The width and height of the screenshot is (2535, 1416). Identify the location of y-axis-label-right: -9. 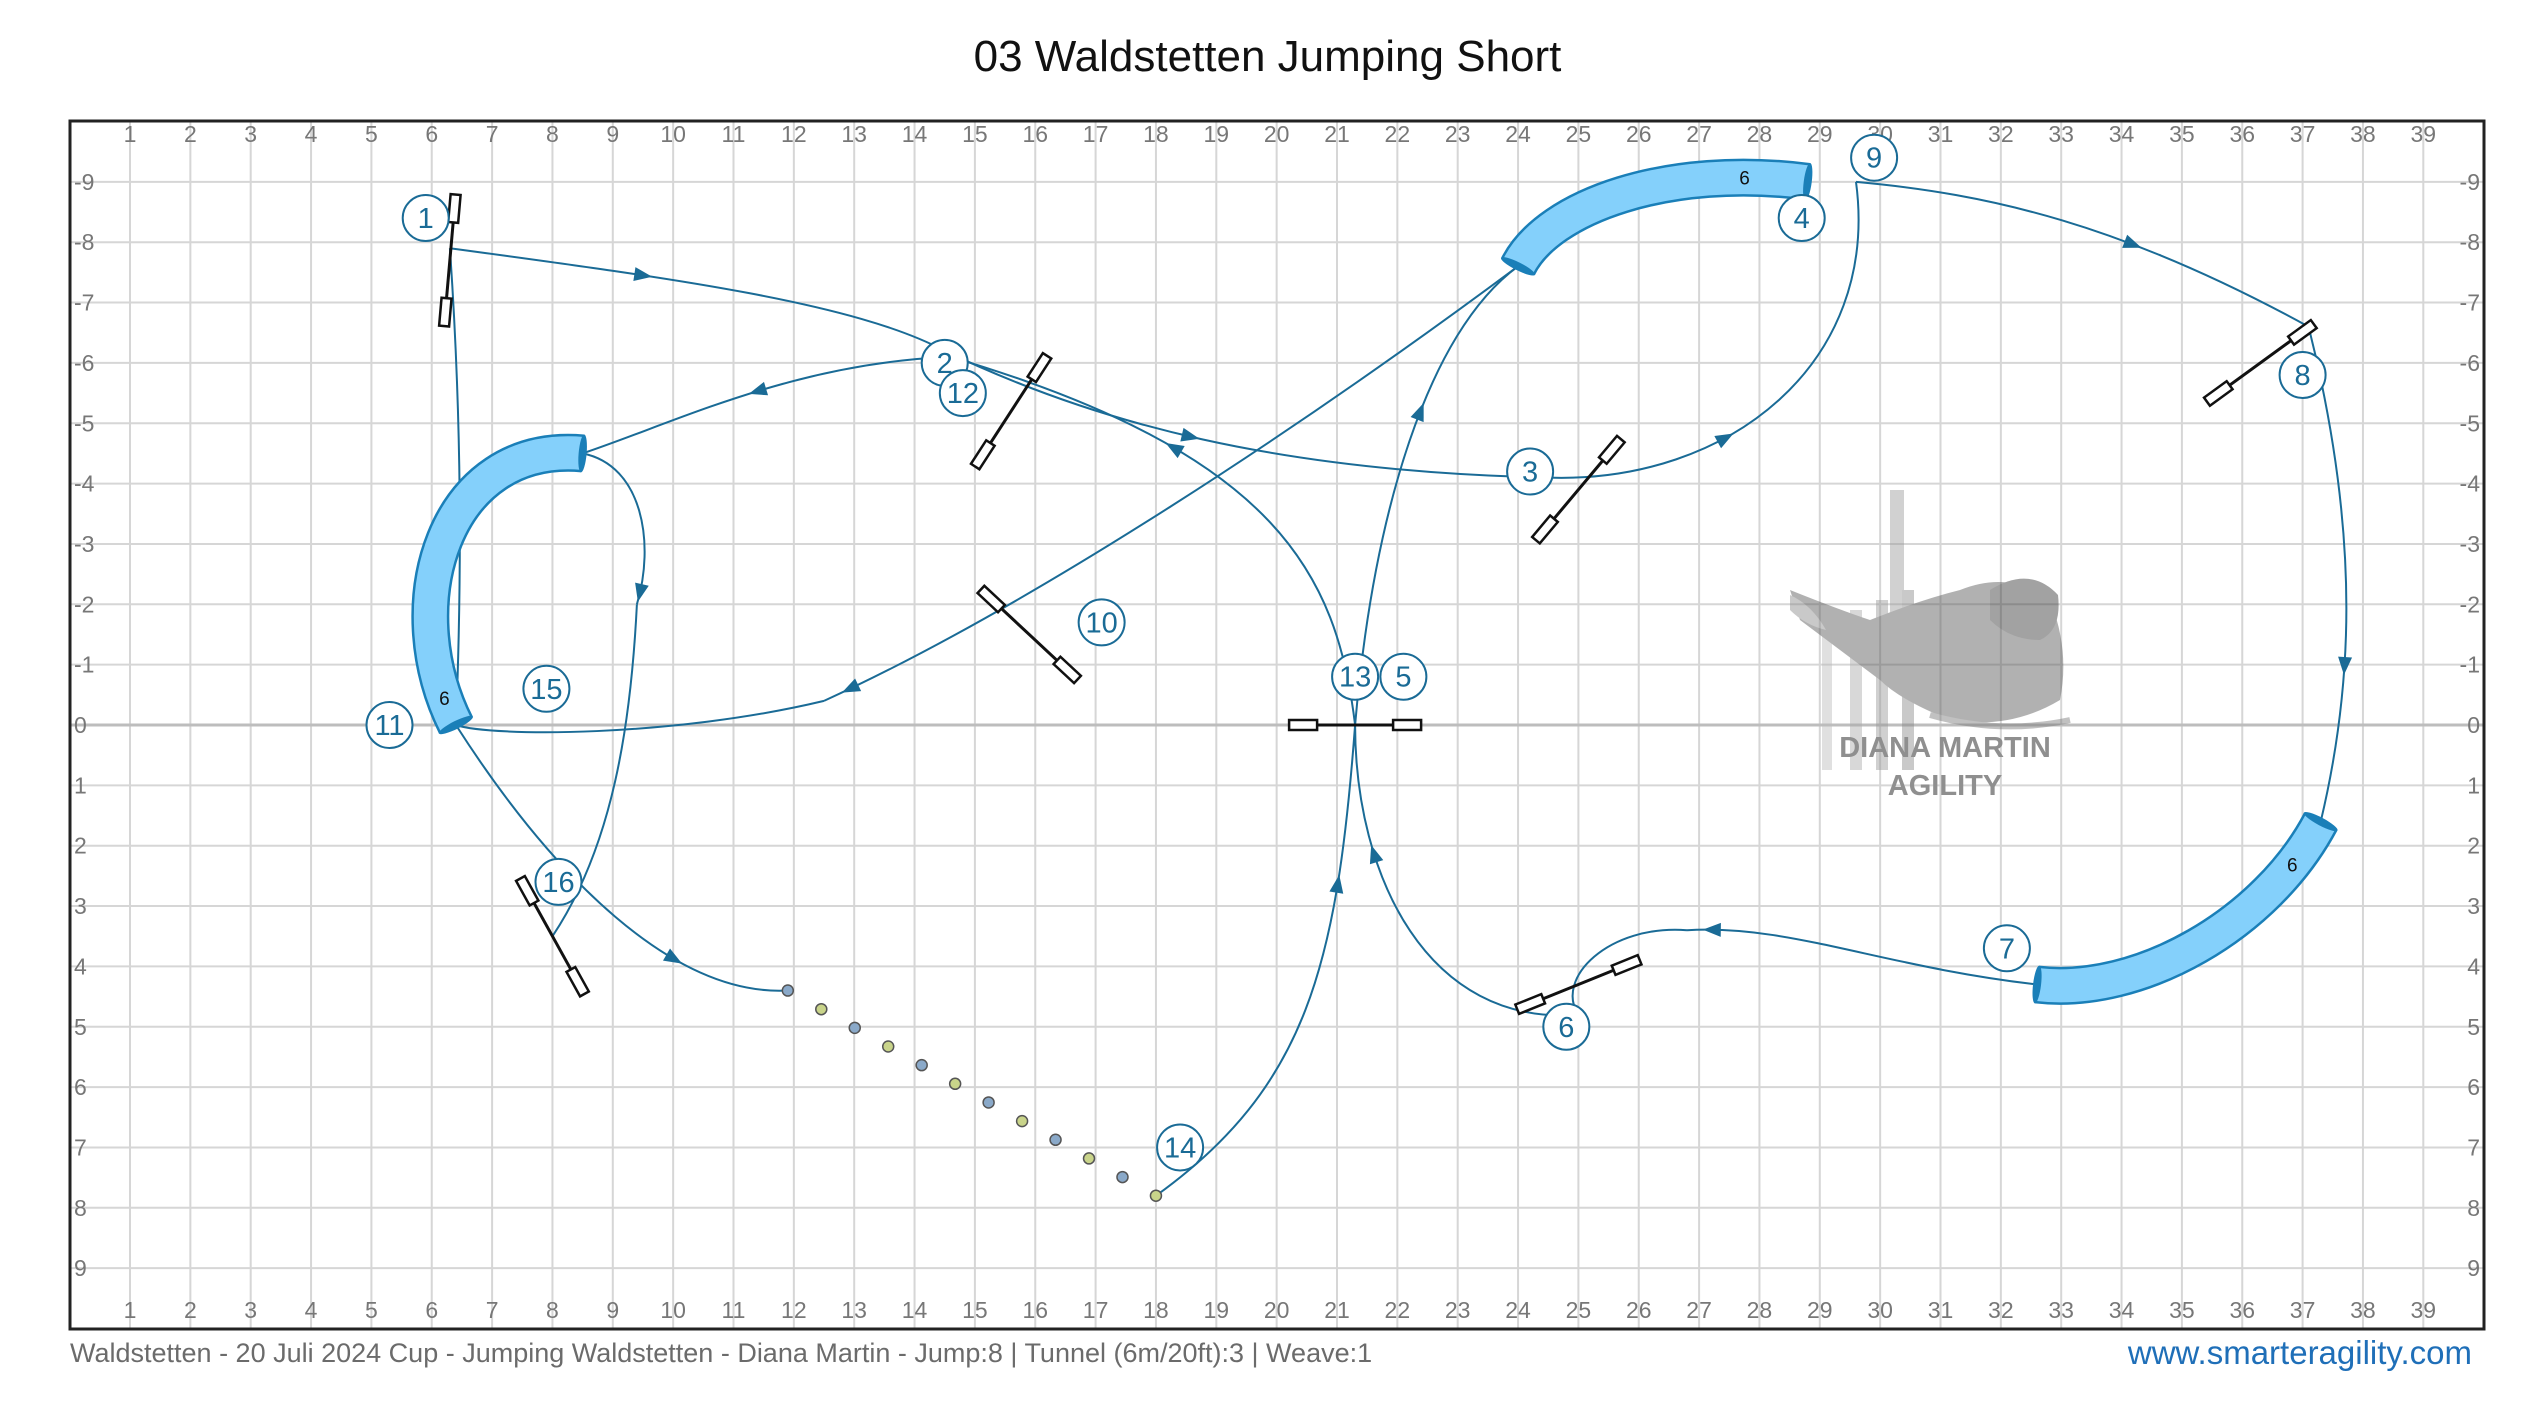
(2470, 182).